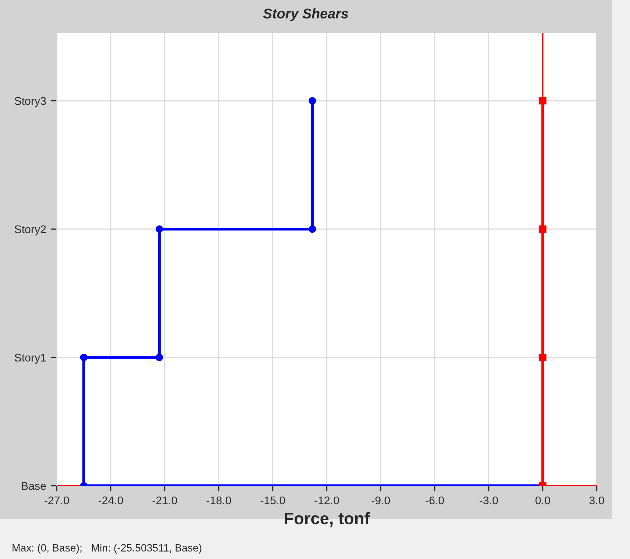 The height and width of the screenshot is (559, 630). I want to click on x-tick-label: -21.0, so click(165, 500).